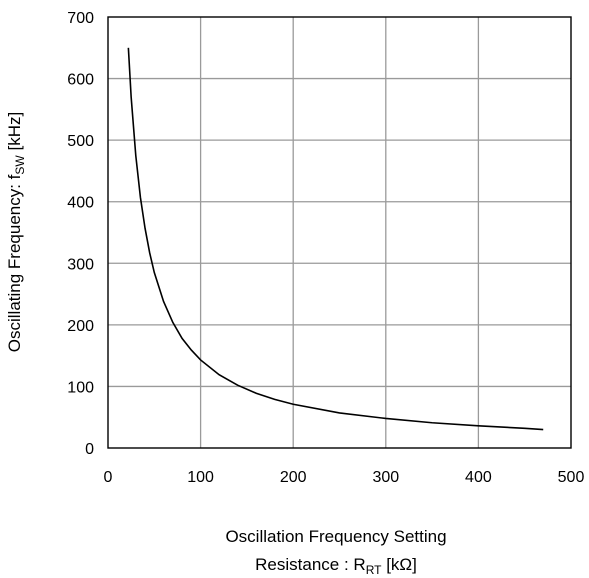 The width and height of the screenshot is (589, 578). Describe the element at coordinates (80, 203) in the screenshot. I see `y-tick-label: 400` at that location.